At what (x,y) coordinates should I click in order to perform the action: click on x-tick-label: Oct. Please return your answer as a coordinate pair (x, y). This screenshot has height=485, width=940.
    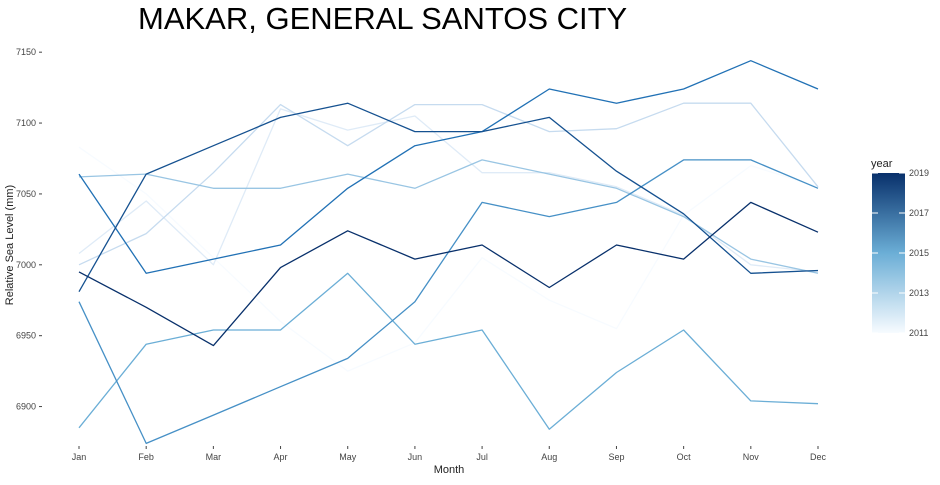
    Looking at the image, I should click on (684, 457).